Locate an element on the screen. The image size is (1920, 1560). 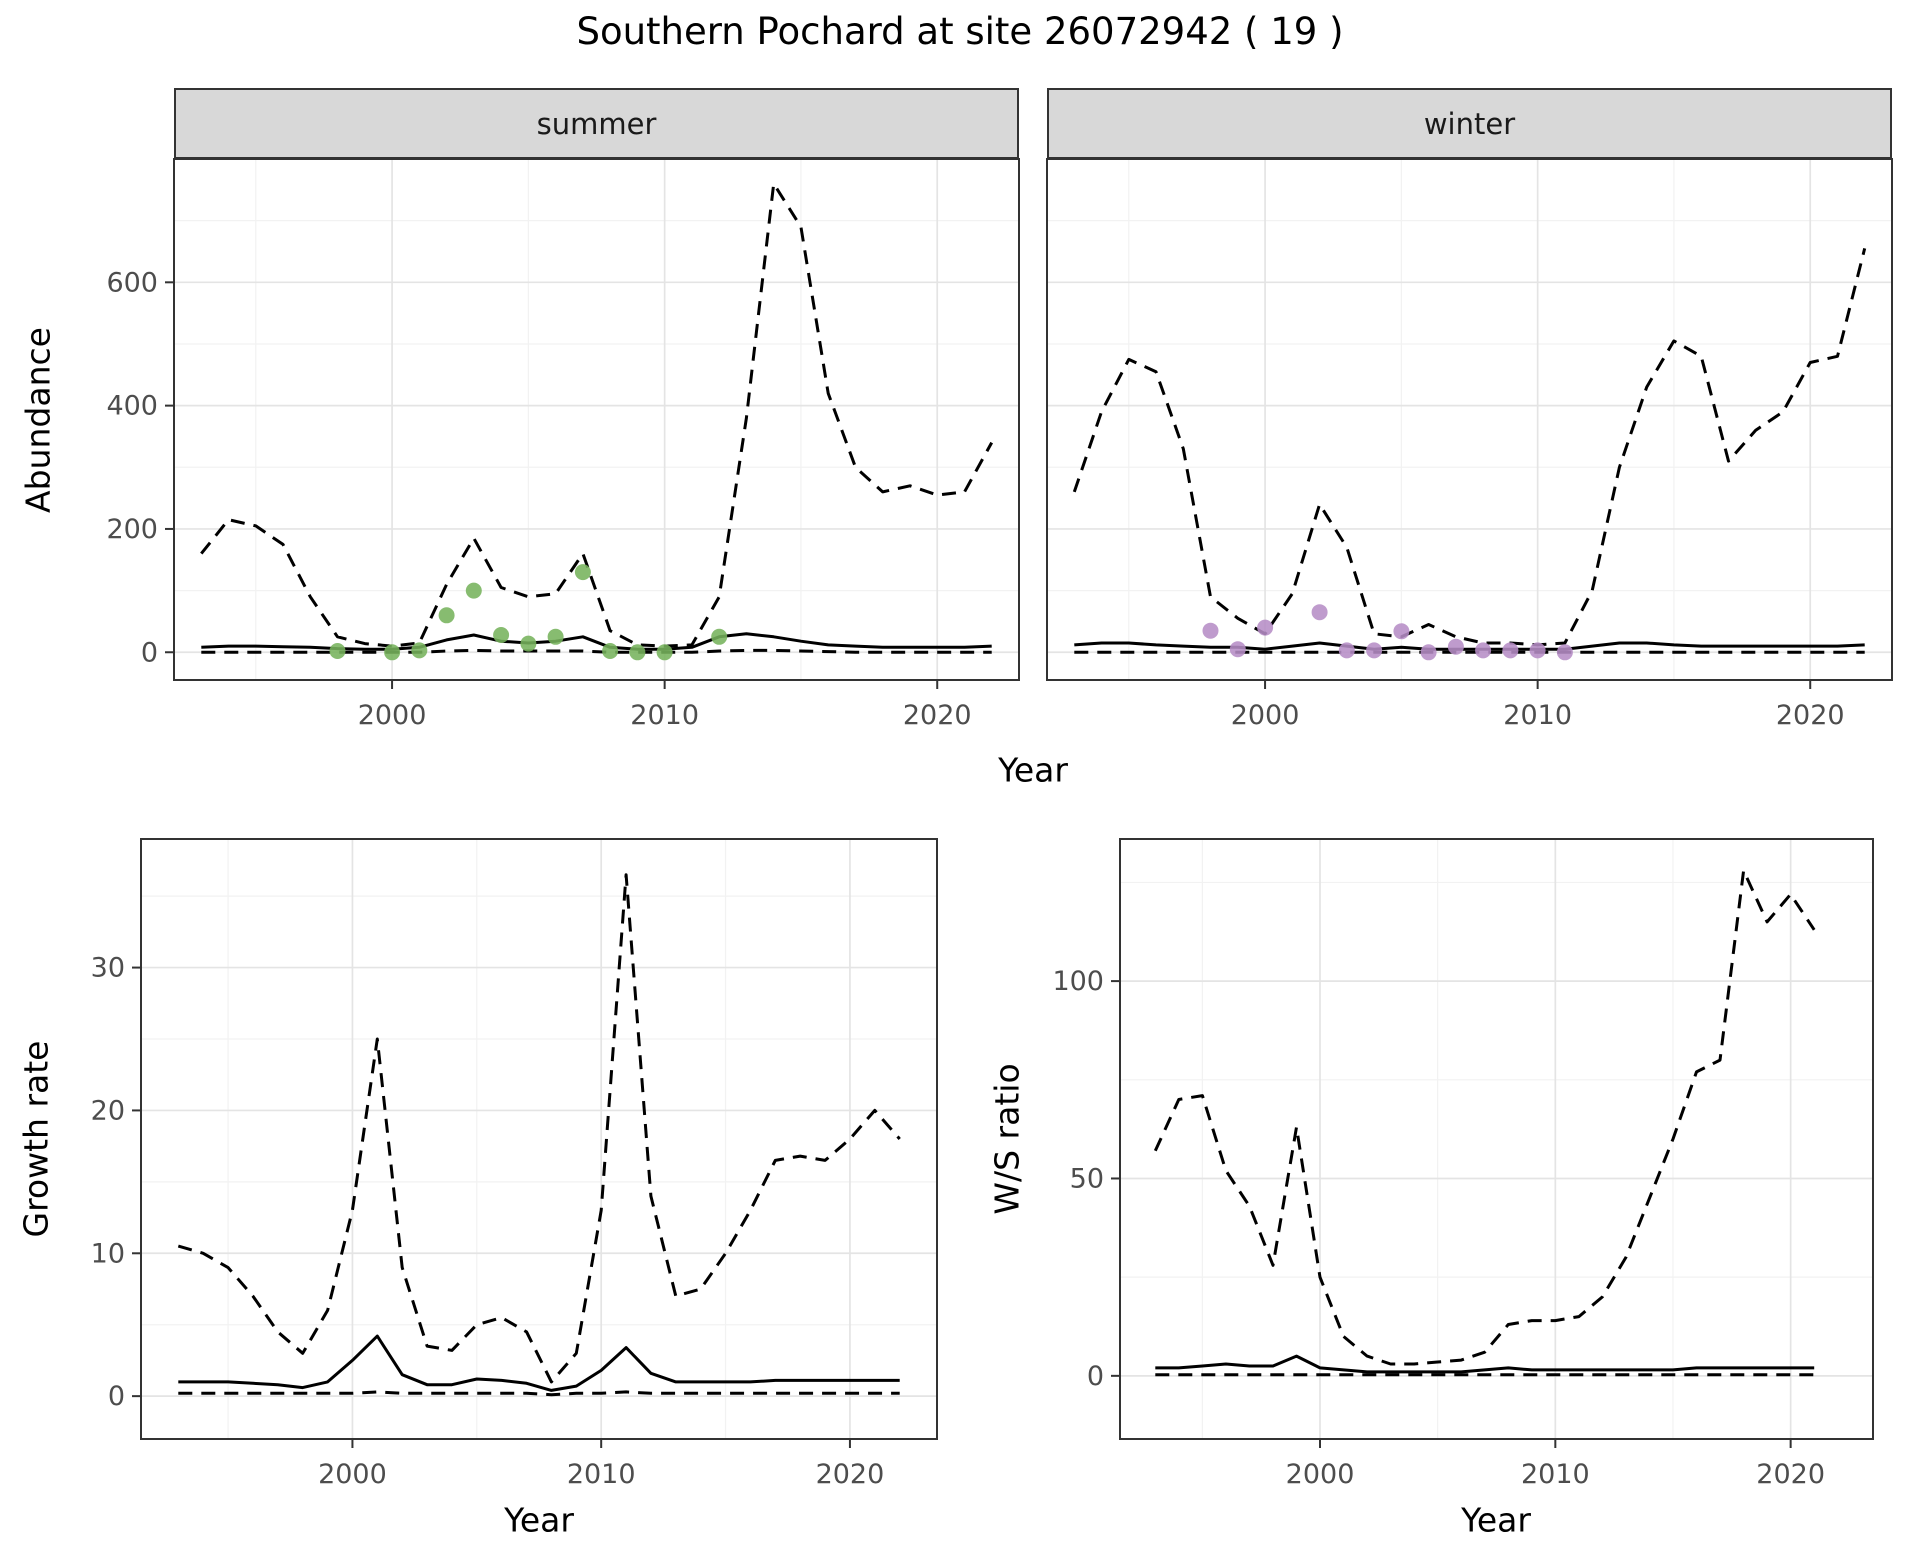
y-axis-label-abundance: Abundance is located at coordinates (38, 420).